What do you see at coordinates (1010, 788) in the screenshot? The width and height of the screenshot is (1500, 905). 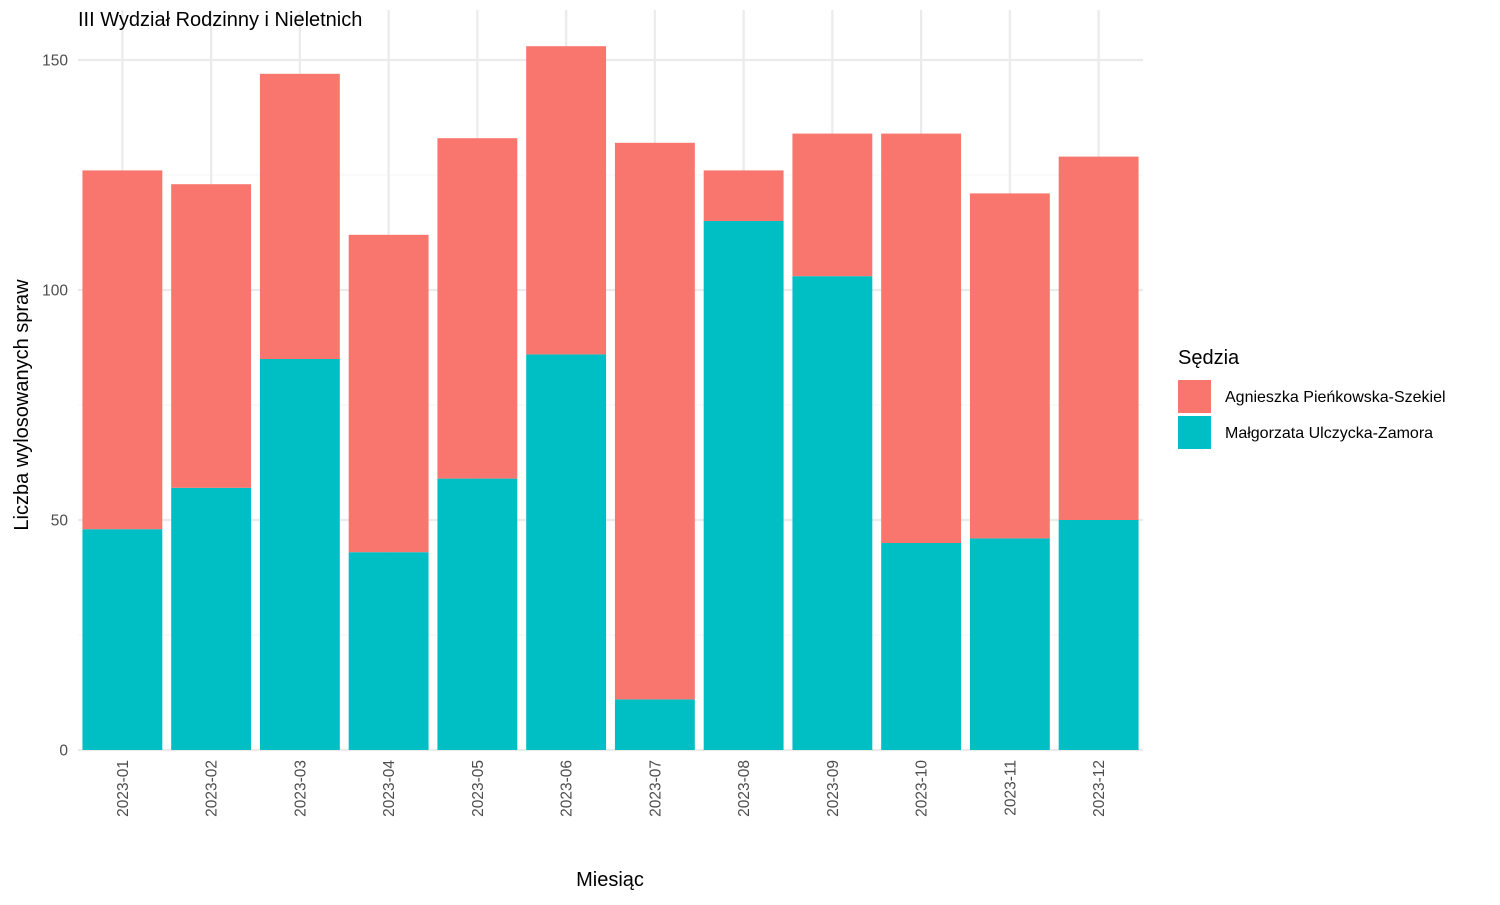 I see `x-tick-label: 2023-11` at bounding box center [1010, 788].